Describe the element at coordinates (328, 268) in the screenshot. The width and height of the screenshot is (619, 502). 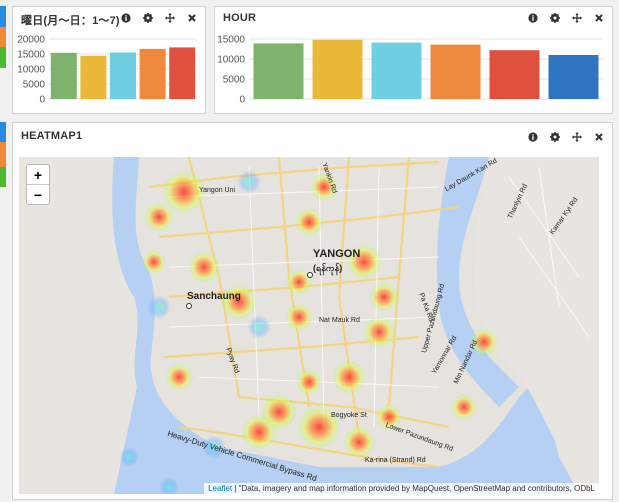
I see `map-label-city-local: (ရန်ကုန်)` at that location.